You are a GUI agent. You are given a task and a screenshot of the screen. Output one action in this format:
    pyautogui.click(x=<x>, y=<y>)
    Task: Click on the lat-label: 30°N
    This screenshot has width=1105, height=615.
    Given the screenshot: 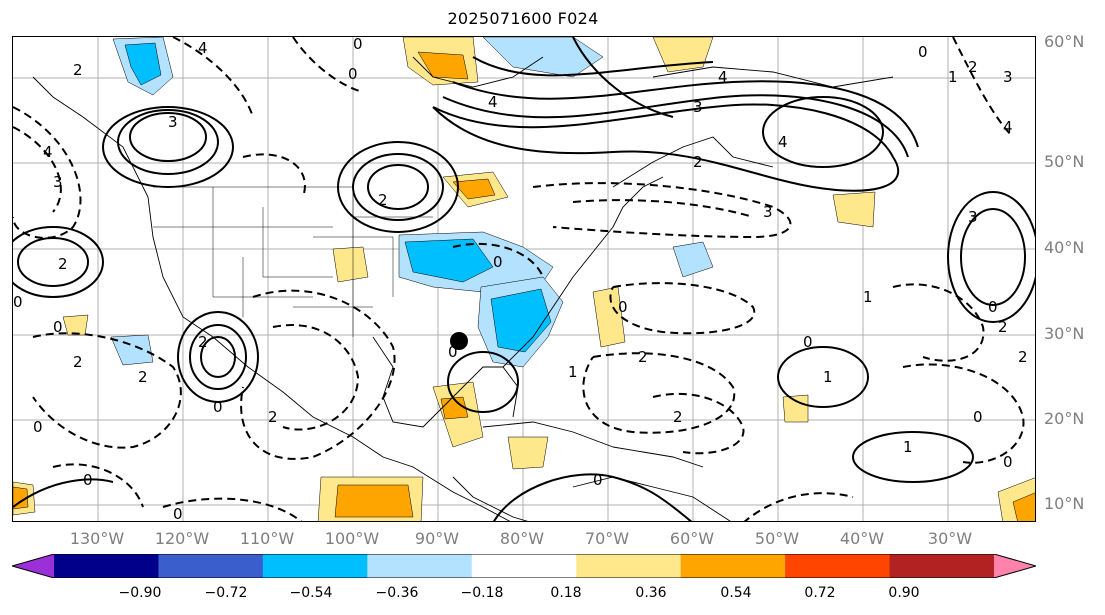 What is the action you would take?
    pyautogui.click(x=1064, y=333)
    